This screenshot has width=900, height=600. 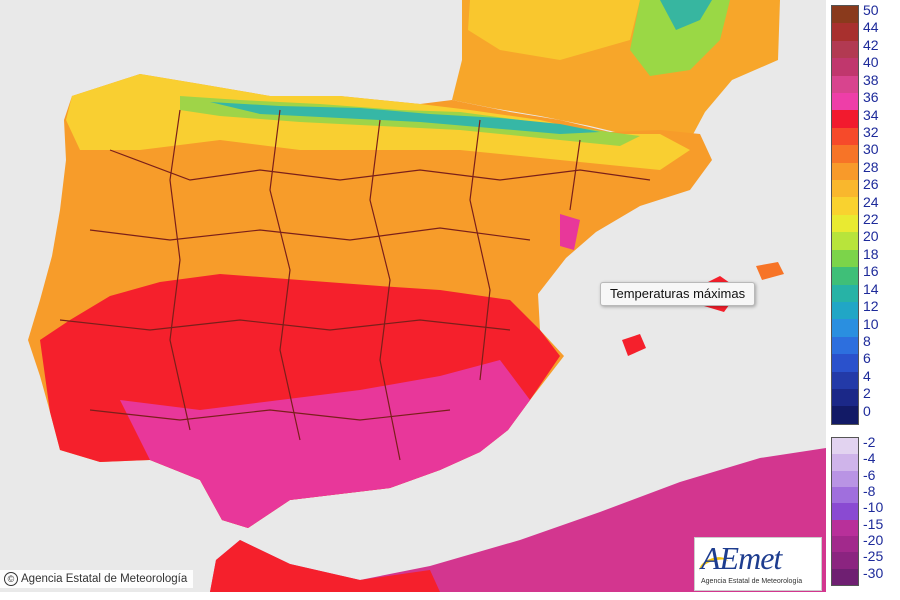 What do you see at coordinates (873, 523) in the screenshot?
I see `legend-tick-label: -15` at bounding box center [873, 523].